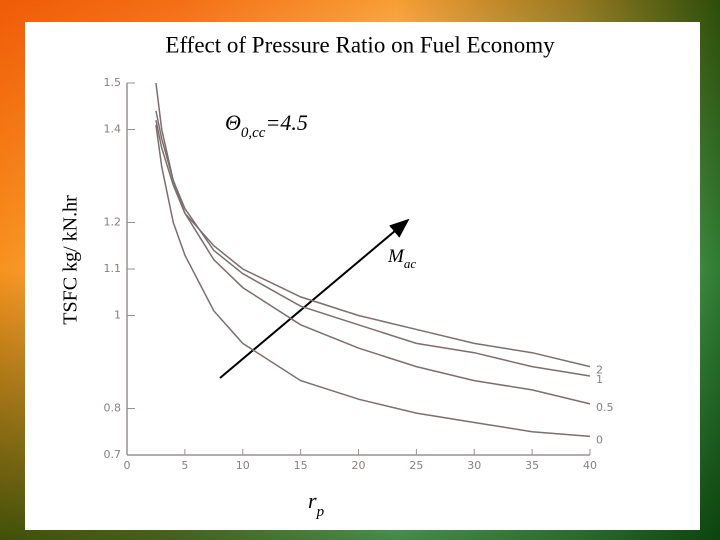 The image size is (720, 540). I want to click on x-label-sub: p, so click(320, 512).